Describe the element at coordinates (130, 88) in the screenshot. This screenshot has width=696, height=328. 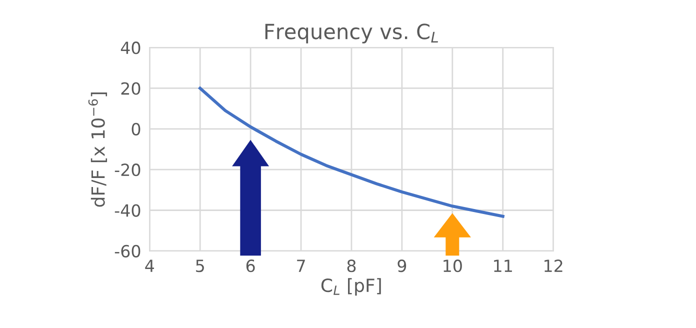
I see `y-tick-label: 20` at that location.